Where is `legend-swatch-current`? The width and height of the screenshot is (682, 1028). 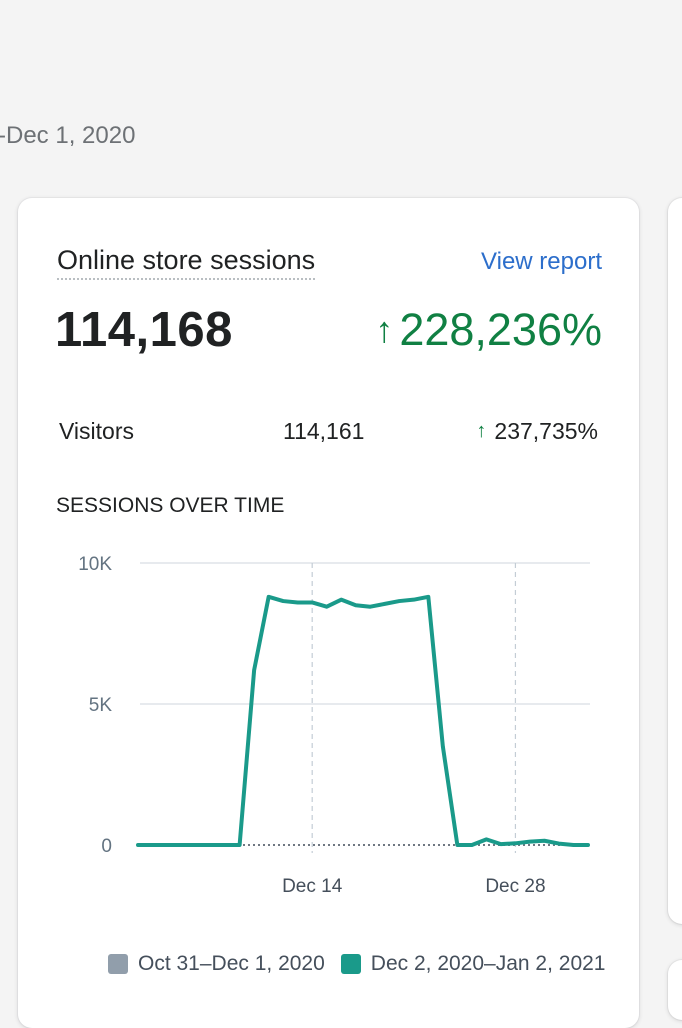
legend-swatch-current is located at coordinates (350, 964).